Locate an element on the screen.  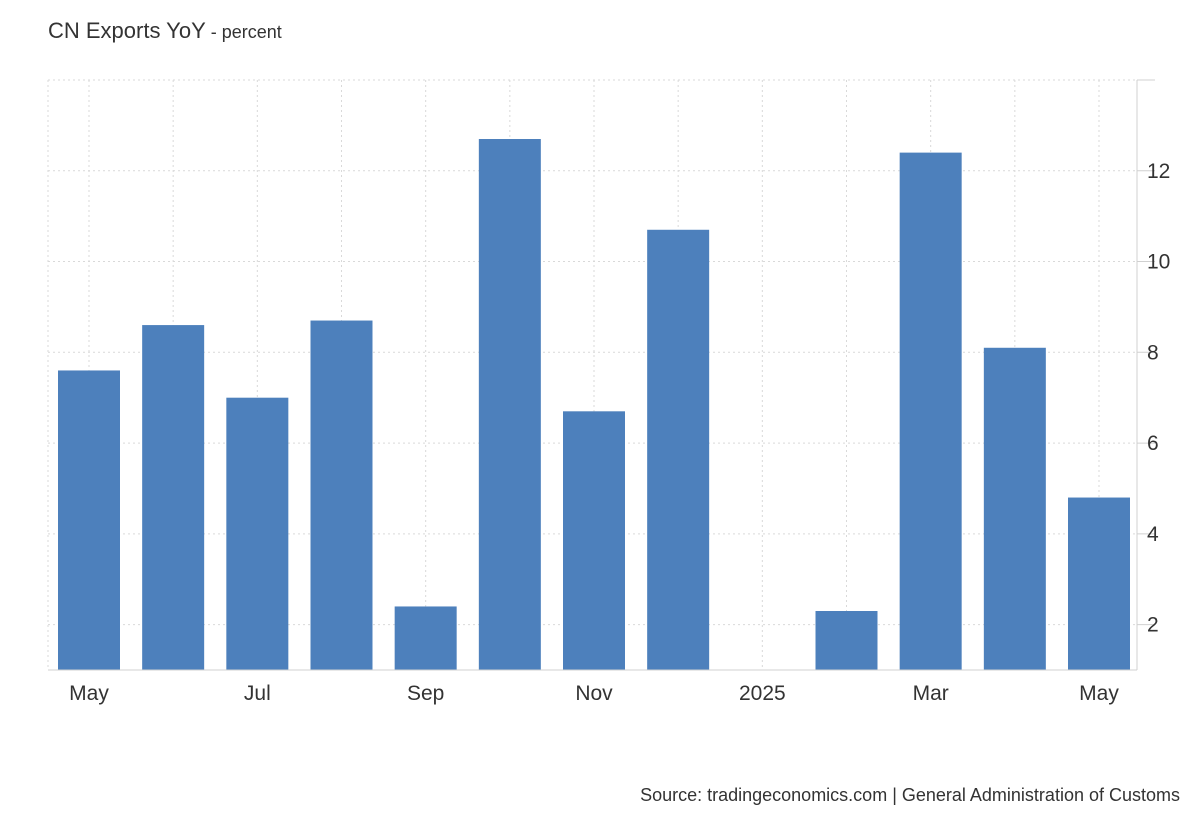
y-tick-label: 8 is located at coordinates (1153, 352).